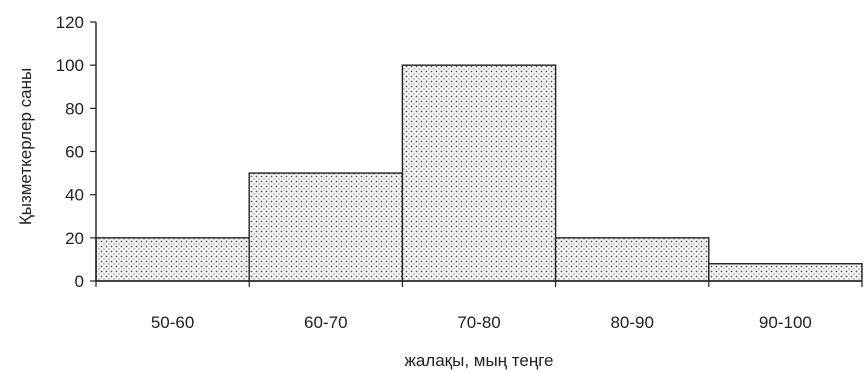  What do you see at coordinates (25, 146) in the screenshot?
I see `y-axis-label: Қызметкерлер саны` at bounding box center [25, 146].